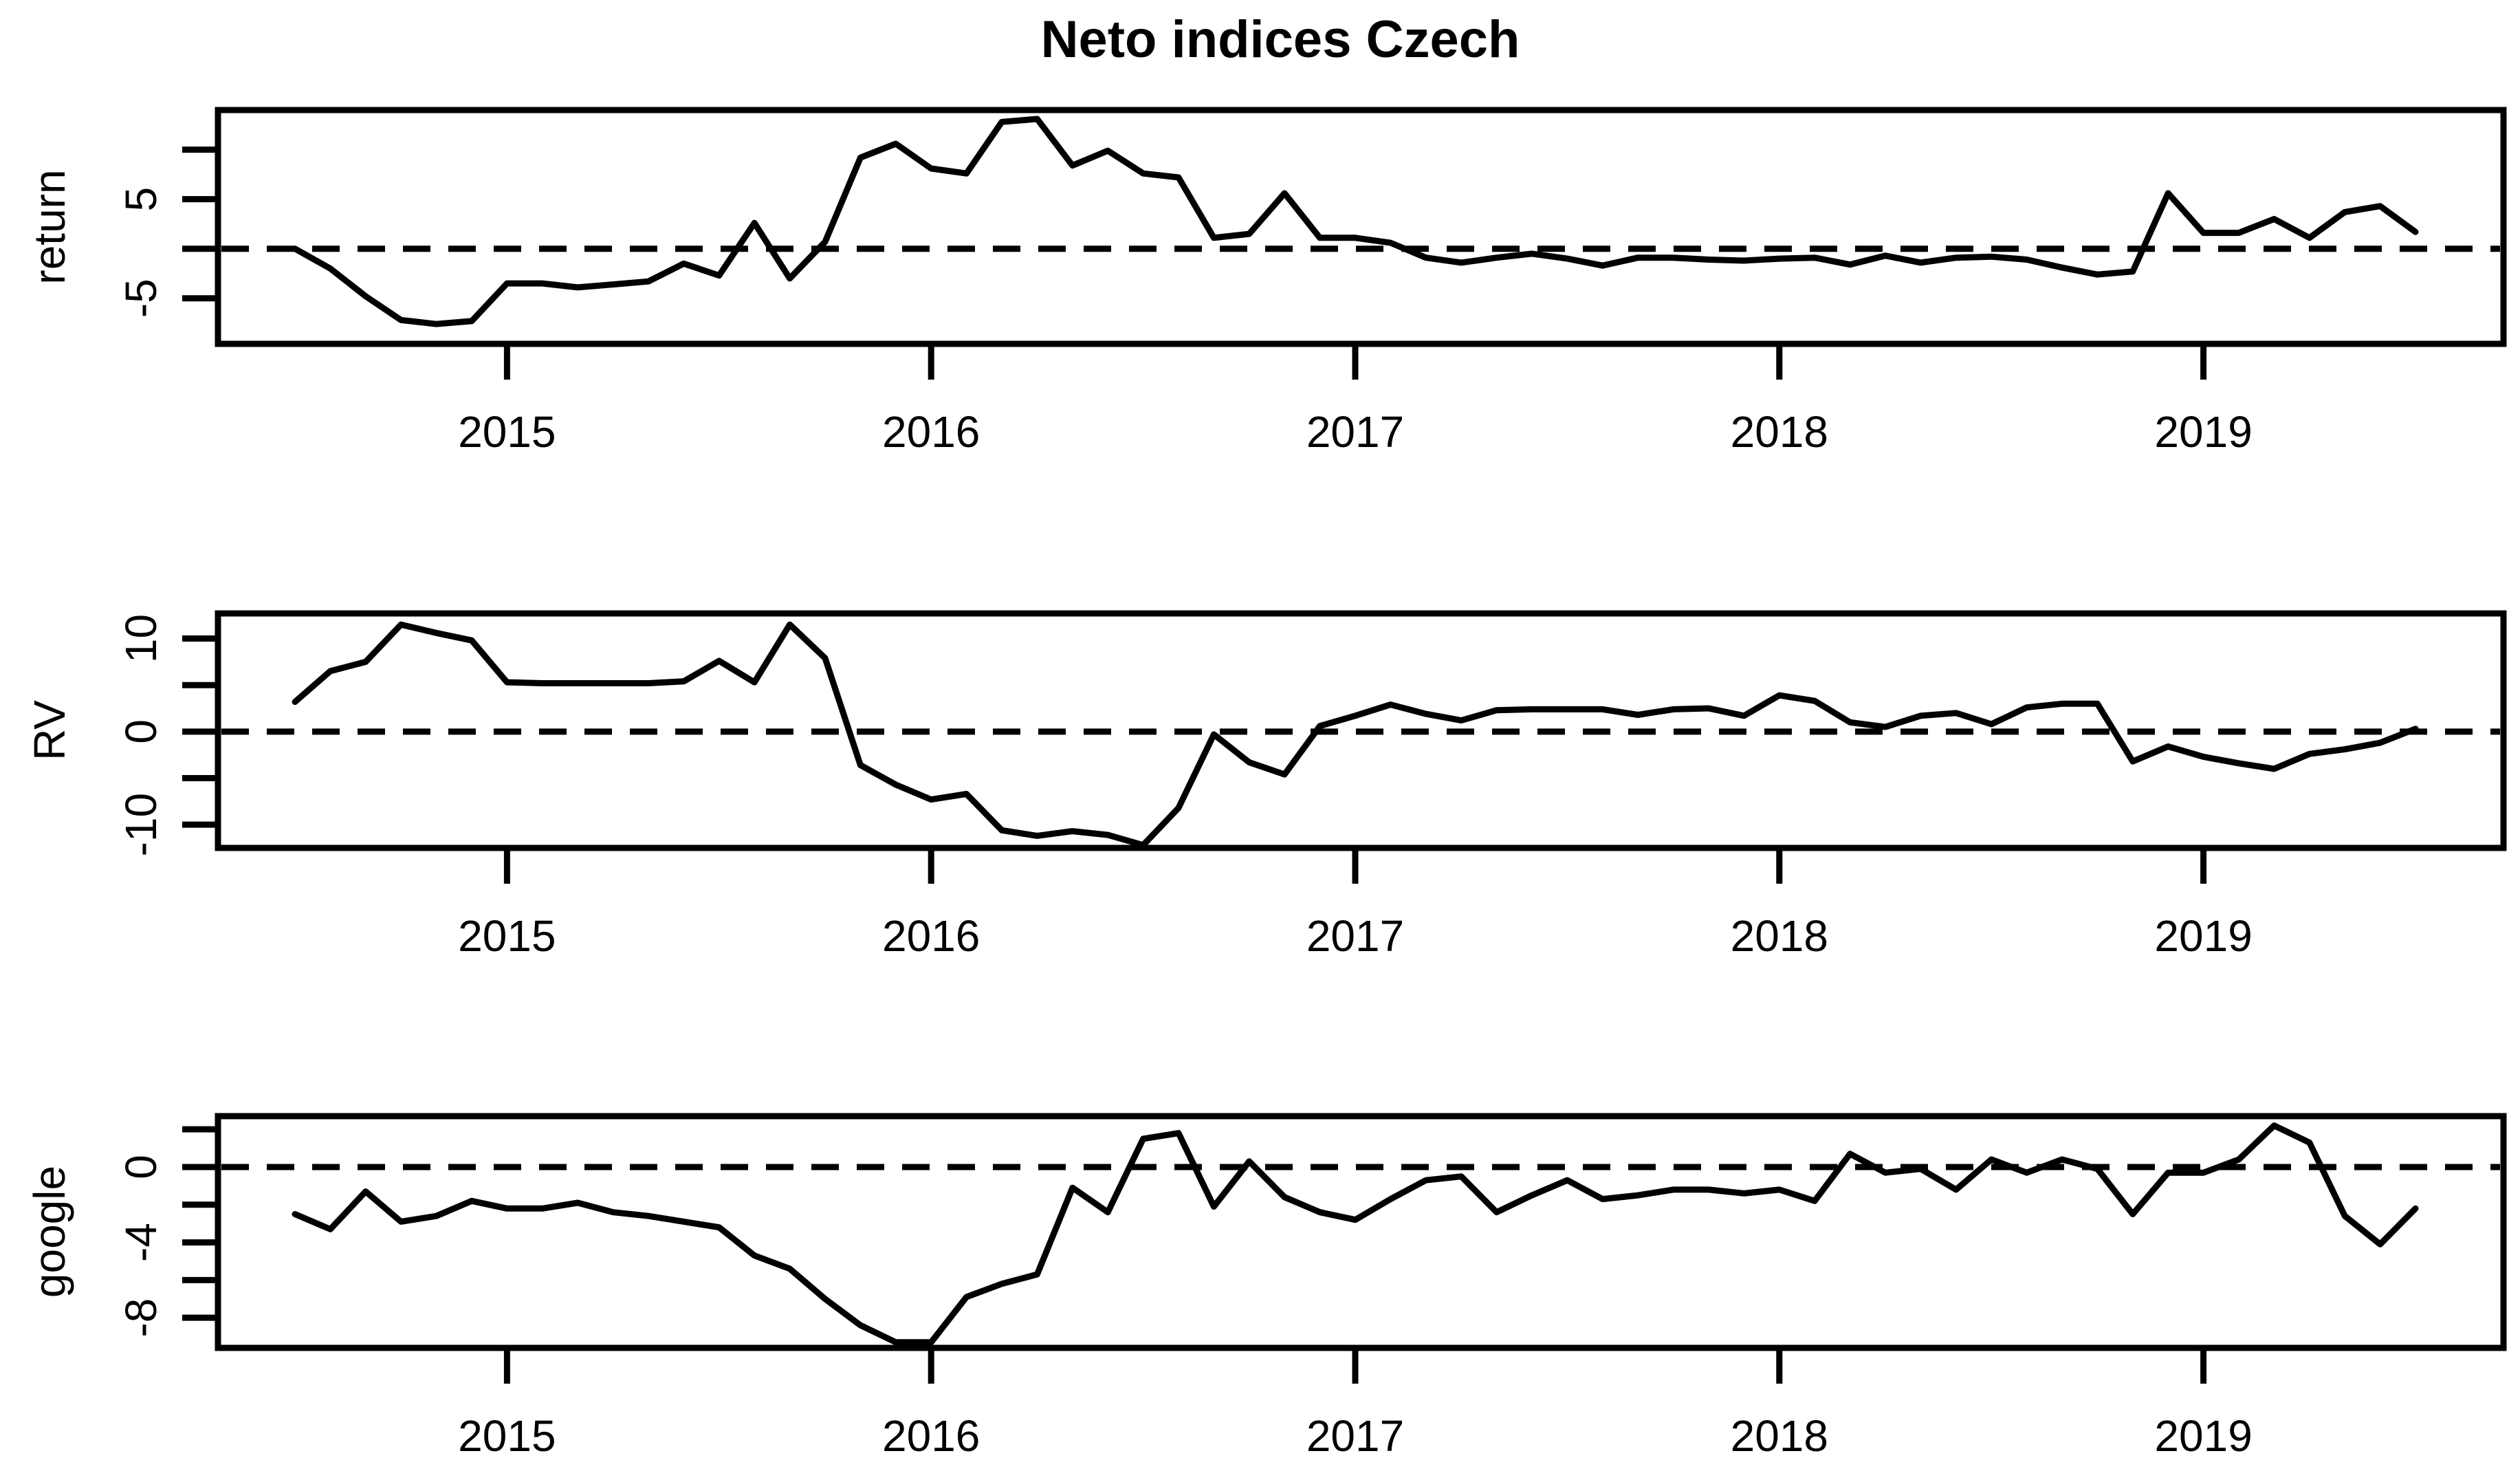 Image resolution: width=2520 pixels, height=1482 pixels. Describe the element at coordinates (2203, 432) in the screenshot. I see `return-x-tick-label: 2019` at that location.